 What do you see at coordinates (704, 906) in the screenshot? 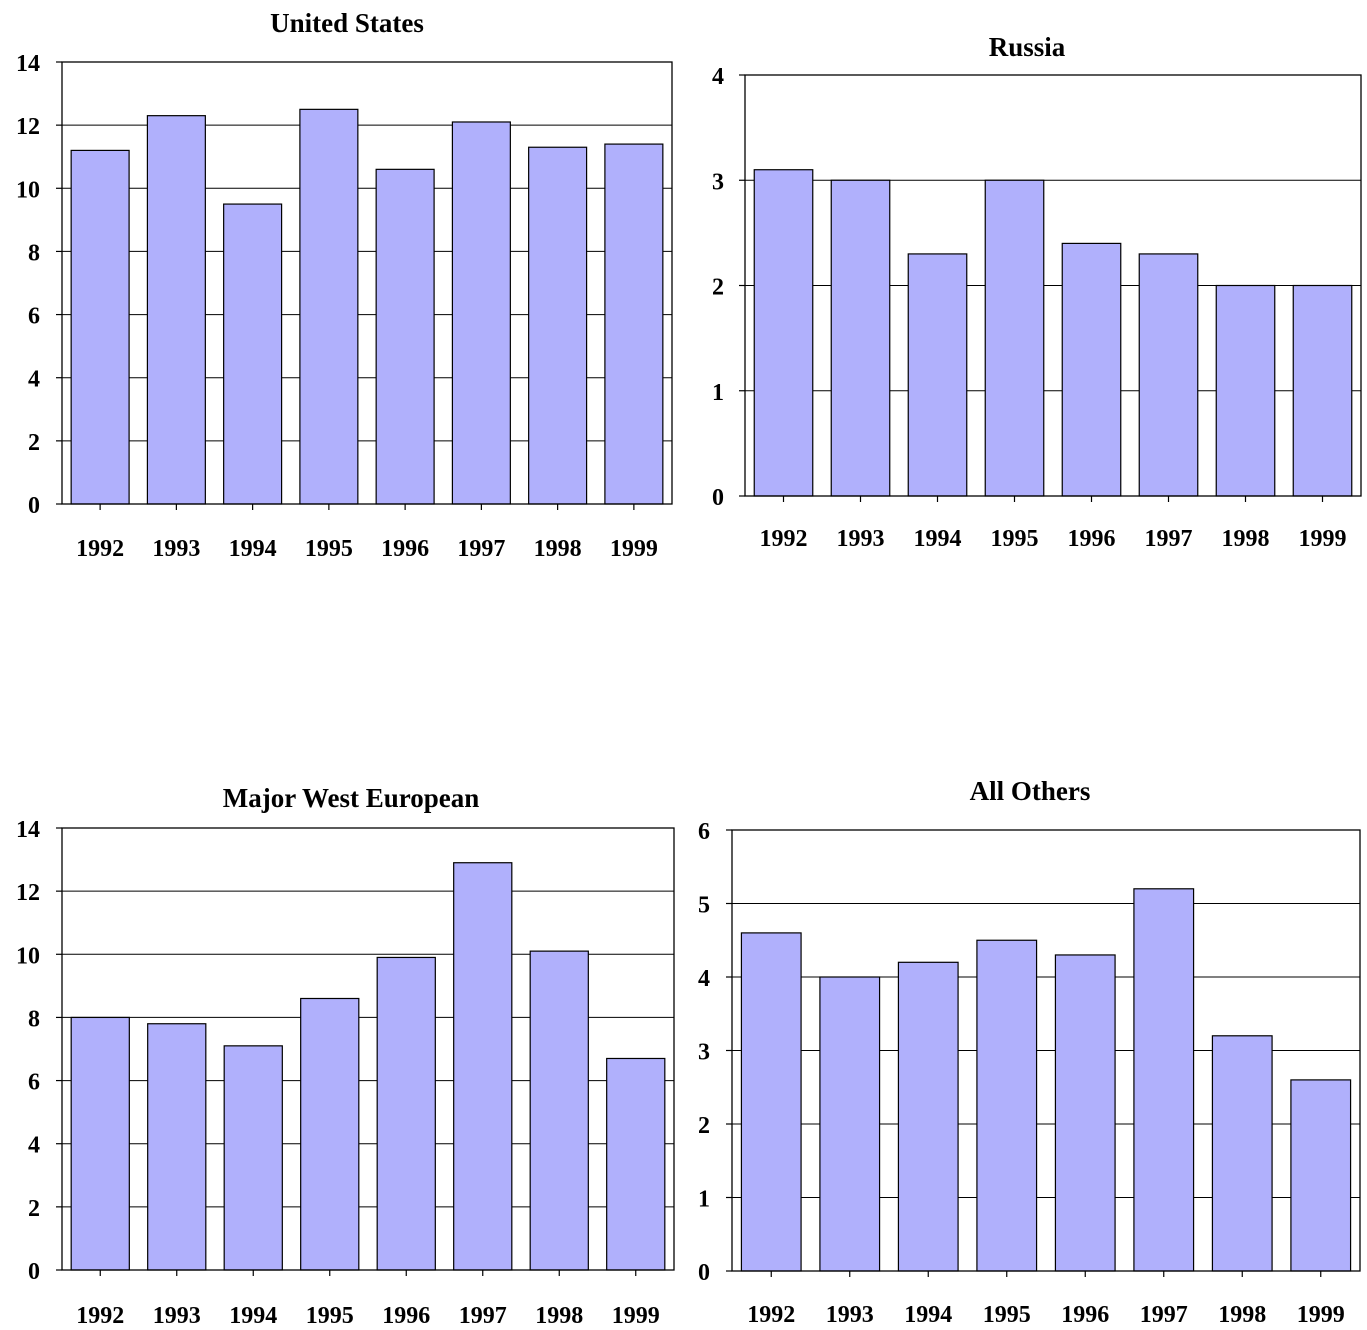
I see `y-tick-label: 5` at bounding box center [704, 906].